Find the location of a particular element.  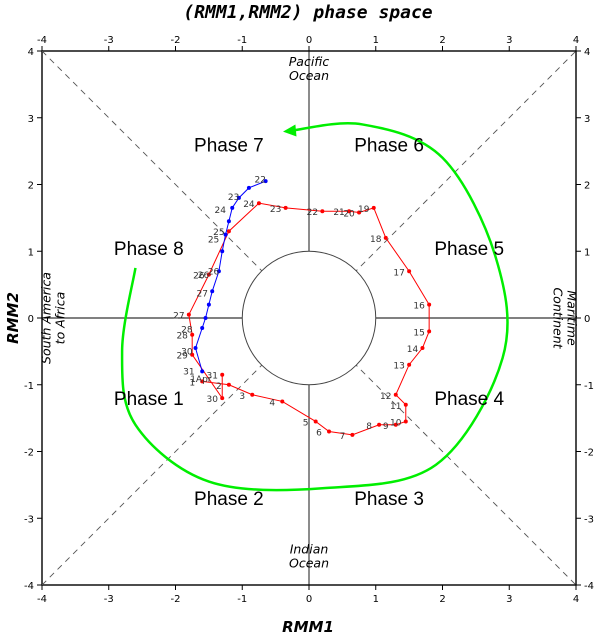

x-tick-label-top: 2 is located at coordinates (442, 40).